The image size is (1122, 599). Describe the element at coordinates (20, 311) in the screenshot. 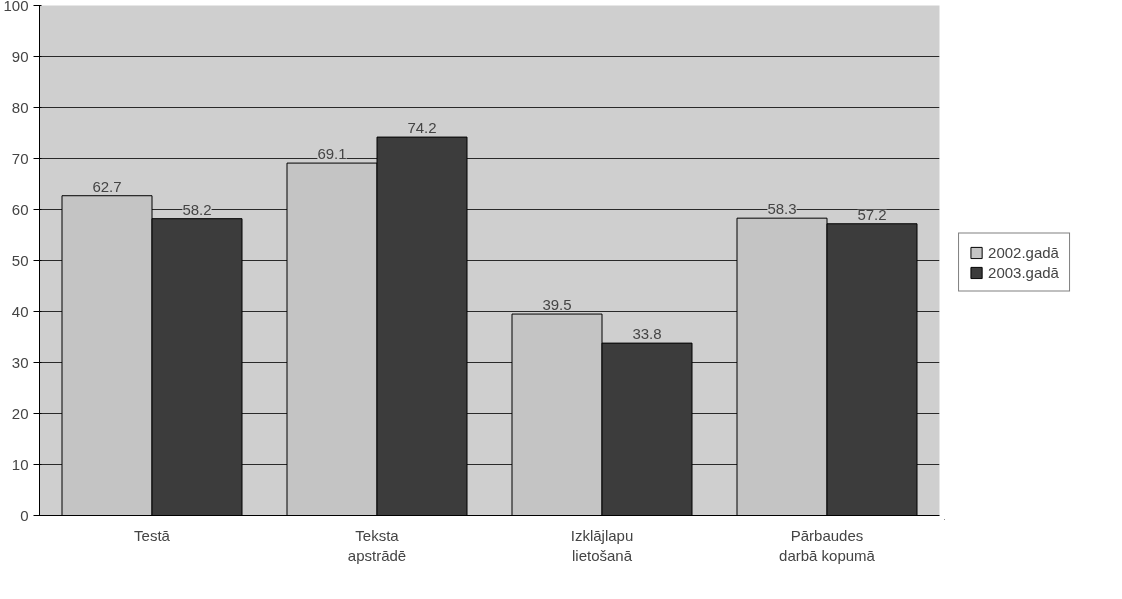

I see `y-tick-label: 40` at that location.